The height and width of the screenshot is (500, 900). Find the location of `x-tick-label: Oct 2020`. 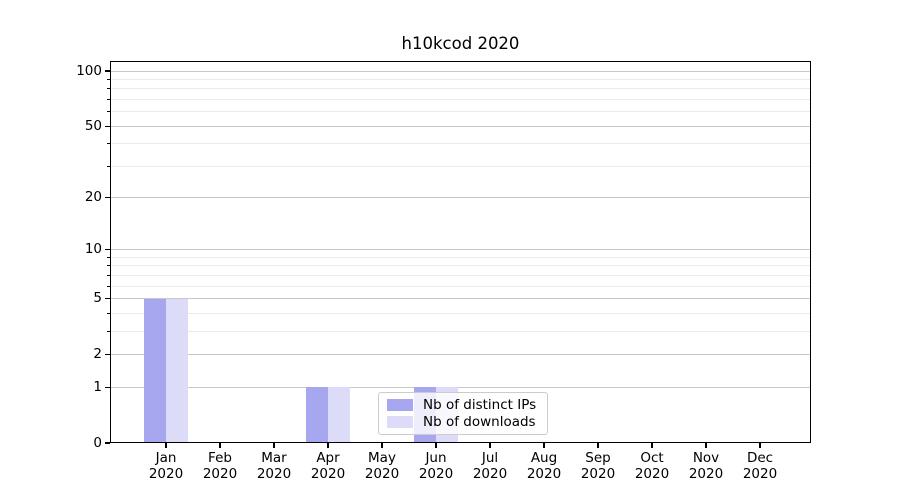

x-tick-label: Oct 2020 is located at coordinates (652, 466).